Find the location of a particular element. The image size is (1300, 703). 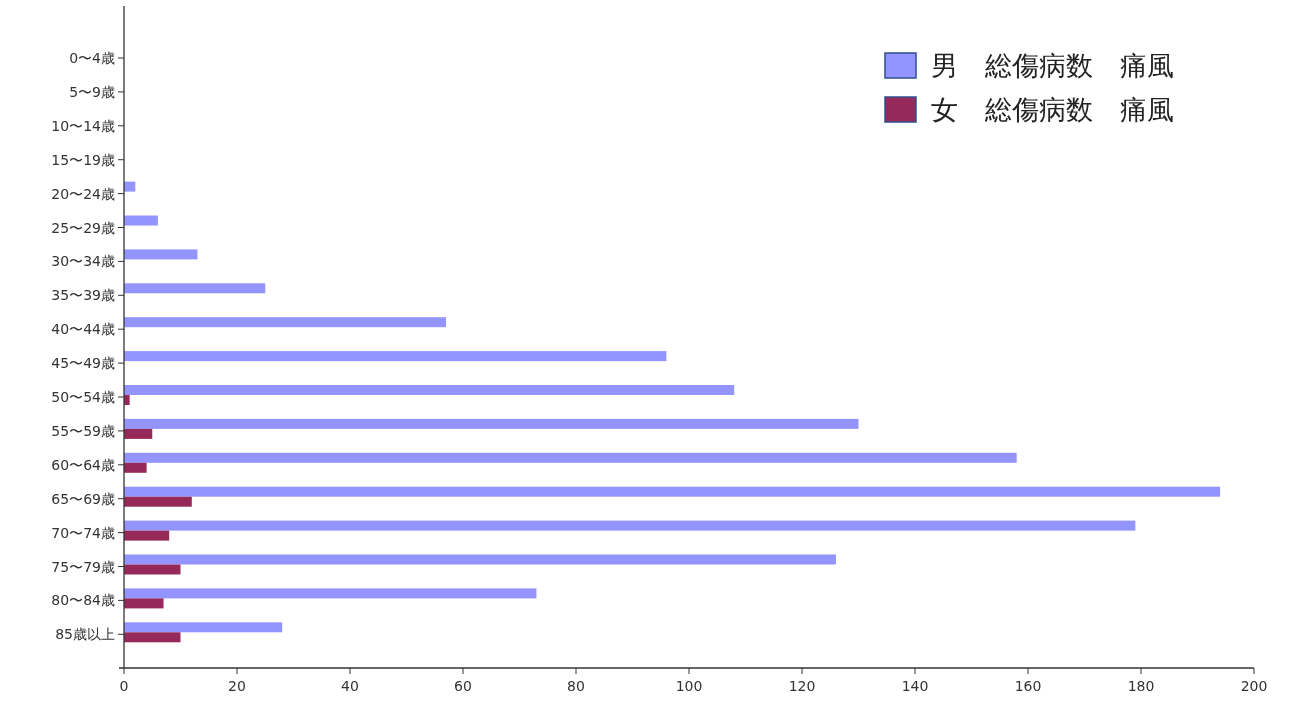

y-tick-label: 80〜84歳 is located at coordinates (83, 600).